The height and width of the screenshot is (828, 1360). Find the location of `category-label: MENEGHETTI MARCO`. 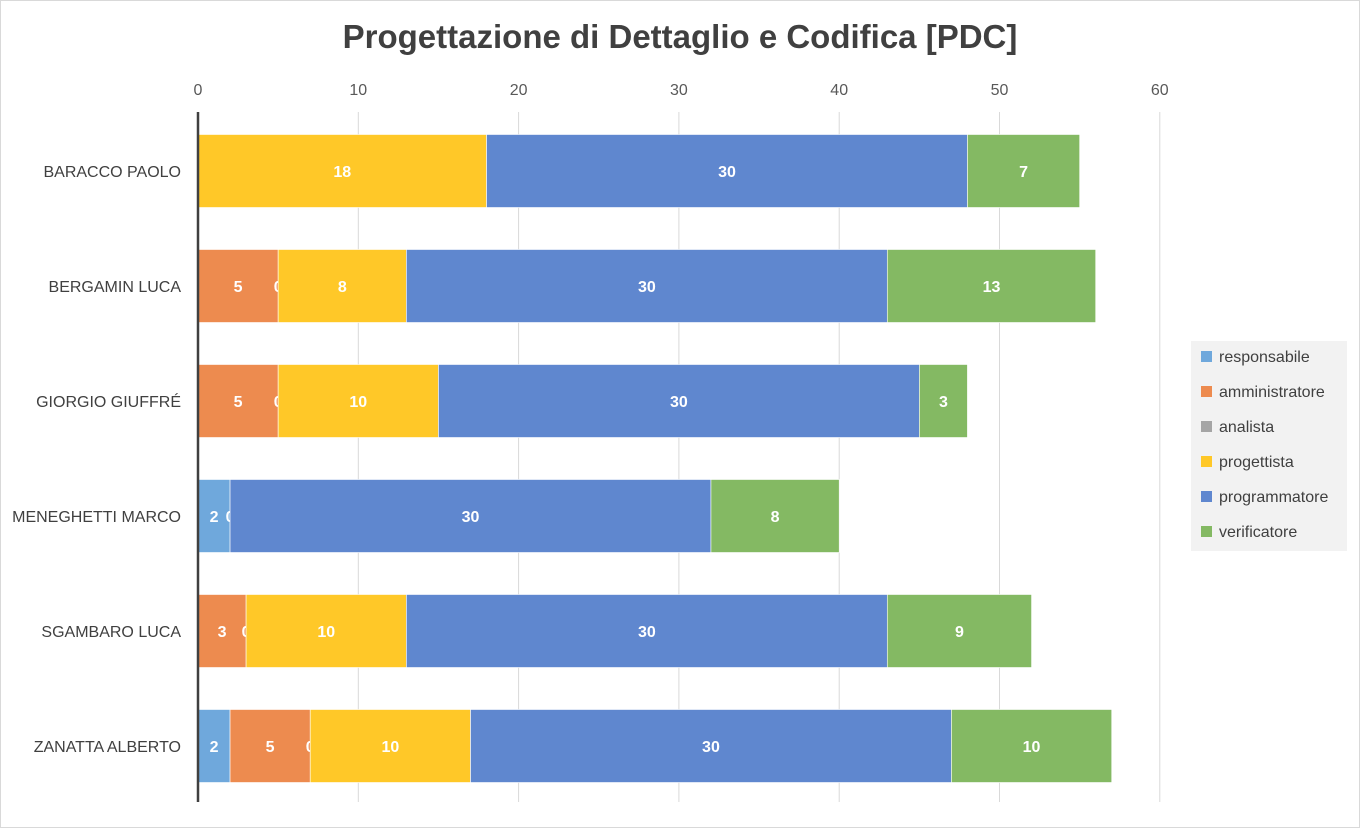

category-label: MENEGHETTI MARCO is located at coordinates (96, 517).